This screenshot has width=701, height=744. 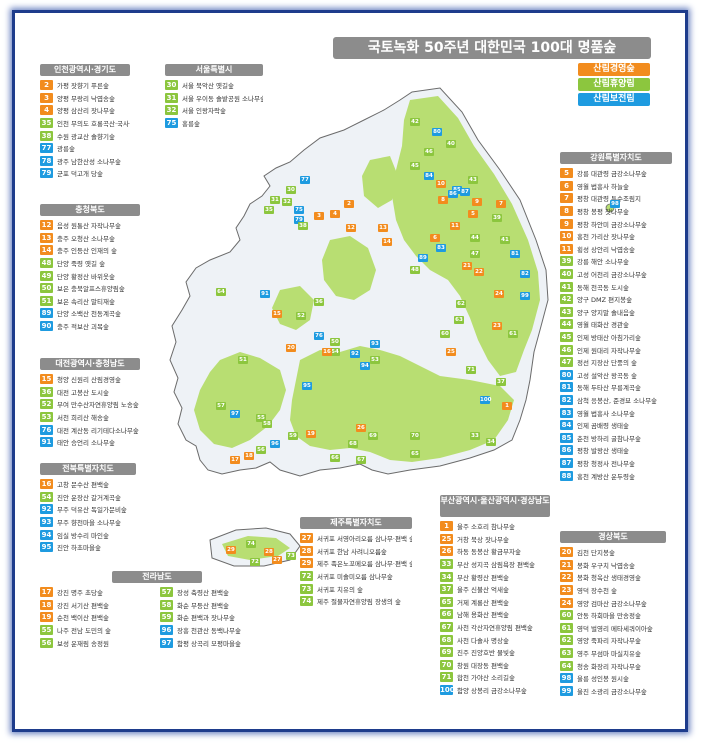 I want to click on map-marker-64: 64, so click(x=221, y=292).